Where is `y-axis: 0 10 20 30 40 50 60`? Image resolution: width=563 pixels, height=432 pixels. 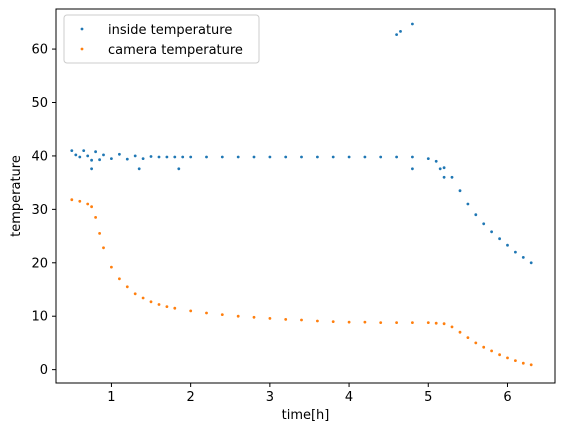 y-axis: 0 10 20 30 40 50 60 is located at coordinates (43, 210).